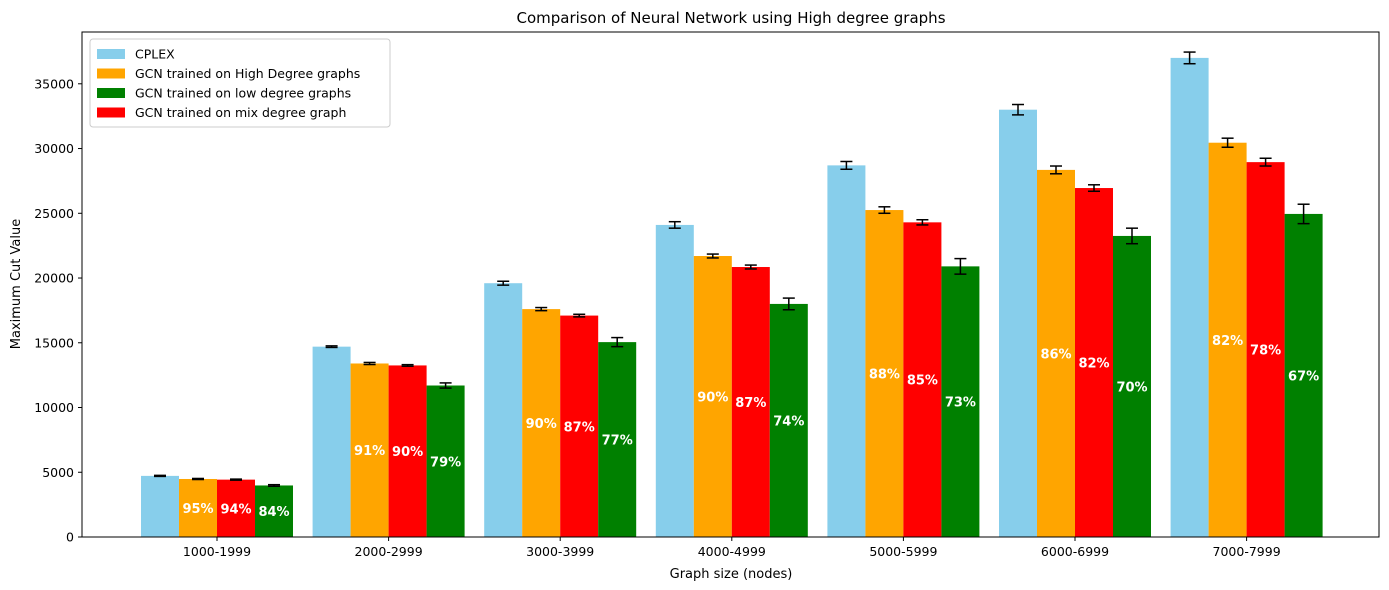 The image size is (1389, 590). Describe the element at coordinates (54, 342) in the screenshot. I see `y-tick-label: 15000` at that location.